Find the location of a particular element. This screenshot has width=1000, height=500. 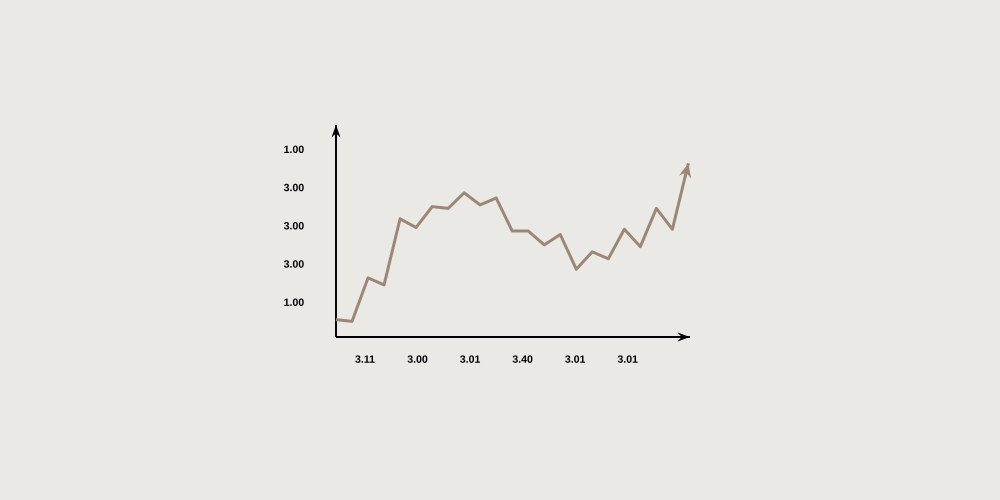

text: 3.40 is located at coordinates (522, 359).